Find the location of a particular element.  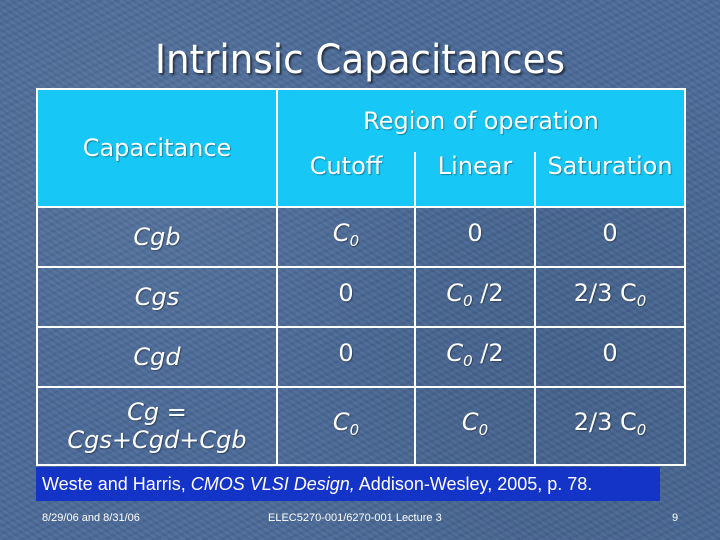

header-cutoff: Cutoff is located at coordinates (346, 180).